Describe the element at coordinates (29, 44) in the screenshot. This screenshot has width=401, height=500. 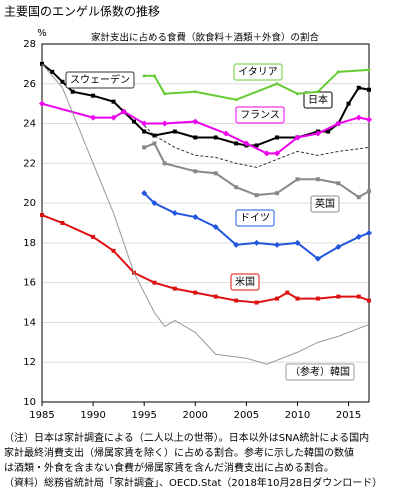
I see `y-tick-label: 28` at that location.